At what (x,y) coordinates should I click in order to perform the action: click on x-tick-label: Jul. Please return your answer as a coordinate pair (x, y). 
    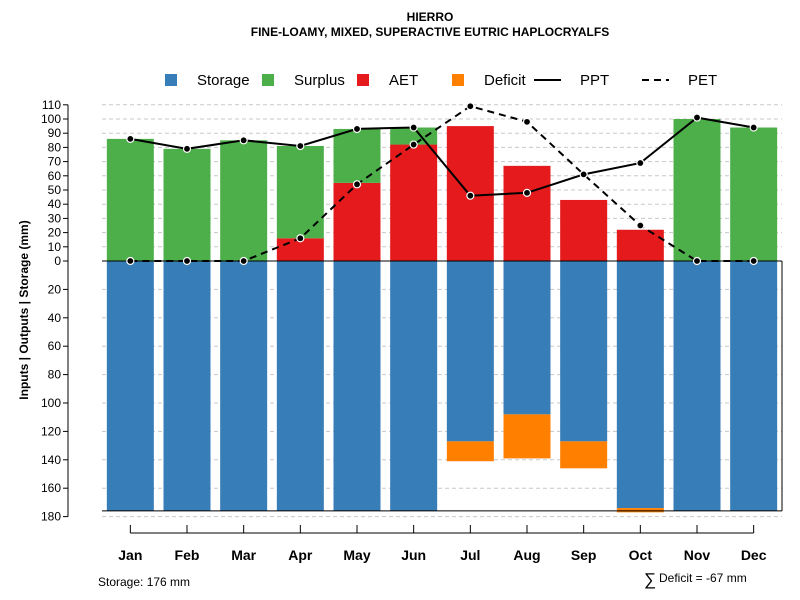
    Looking at the image, I should click on (470, 555).